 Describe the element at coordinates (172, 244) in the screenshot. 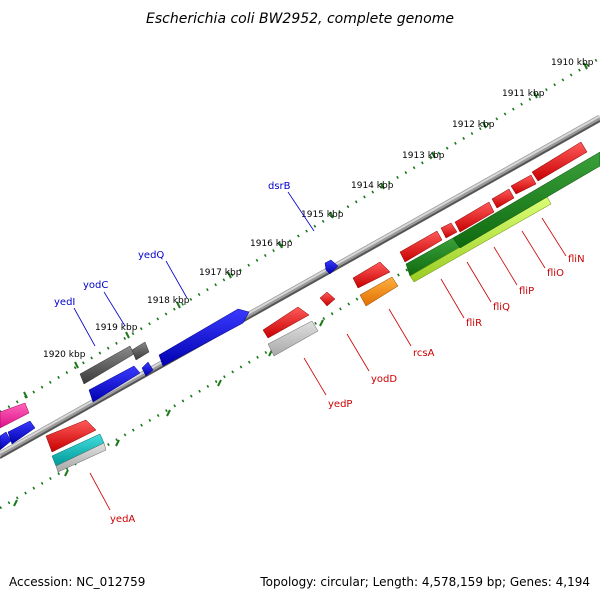

I see `forward-labels: dsrB yedQ yodC yedI` at that location.